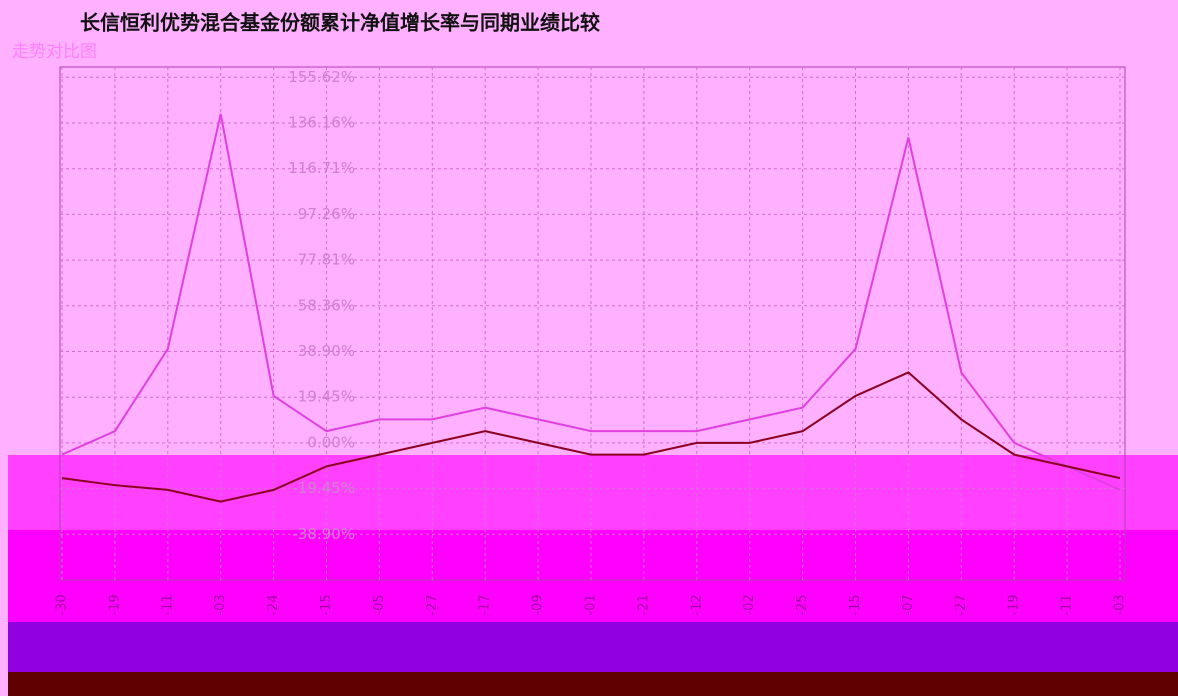 Image resolution: width=1178 pixels, height=696 pixels. I want to click on y-tick-label: 136.16%, so click(321, 123).